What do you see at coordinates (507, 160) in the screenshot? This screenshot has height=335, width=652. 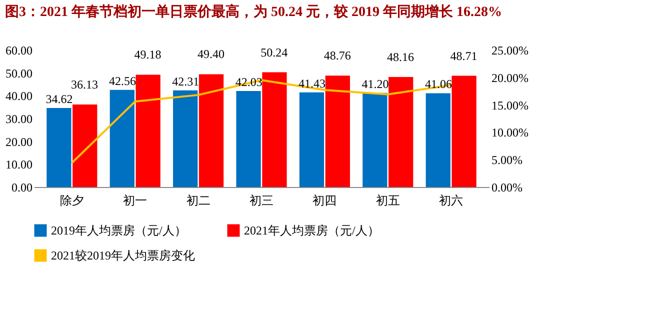 I see `y2-tick-label: 5.00%` at bounding box center [507, 160].